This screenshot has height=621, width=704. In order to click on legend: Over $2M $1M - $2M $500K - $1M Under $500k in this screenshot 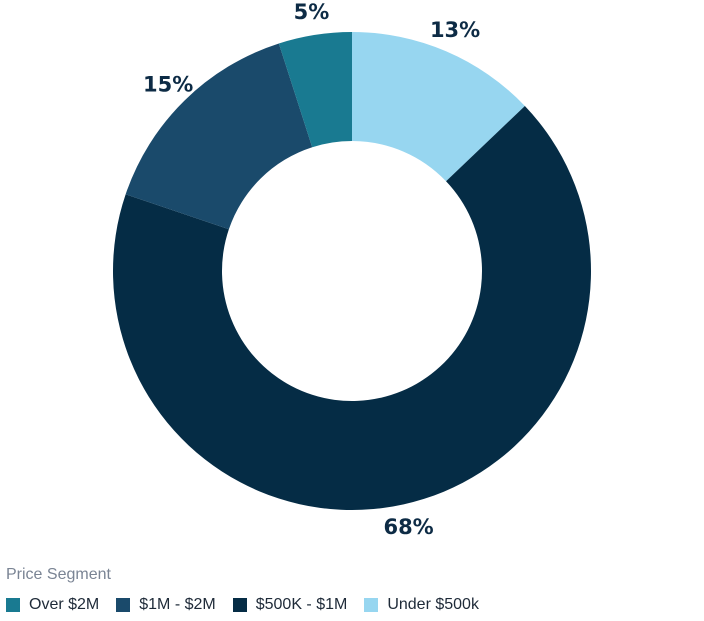, I will do `click(251, 605)`.